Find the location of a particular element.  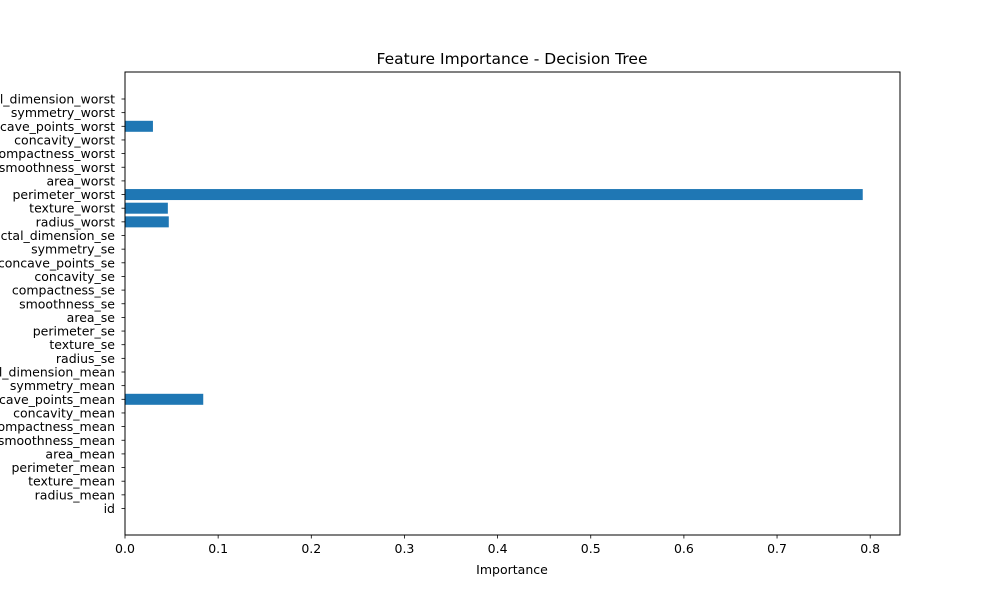

y-tick-label: symmetry_se is located at coordinates (73, 249).